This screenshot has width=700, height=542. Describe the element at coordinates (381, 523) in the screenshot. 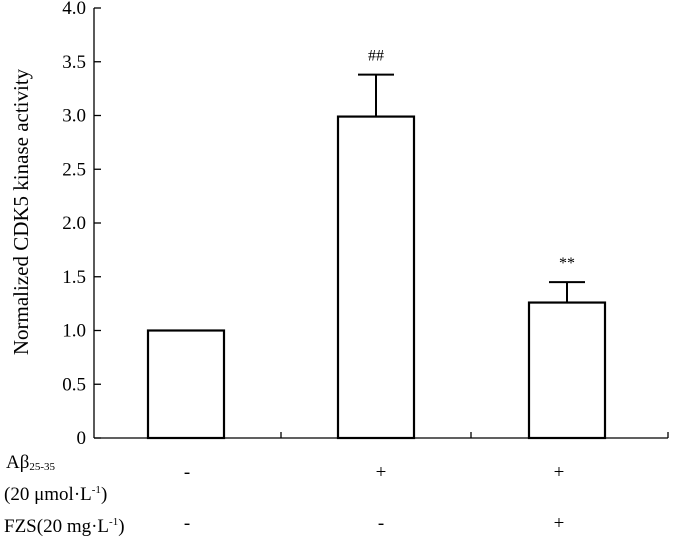

I see `fzs-sign-group-2: -` at that location.